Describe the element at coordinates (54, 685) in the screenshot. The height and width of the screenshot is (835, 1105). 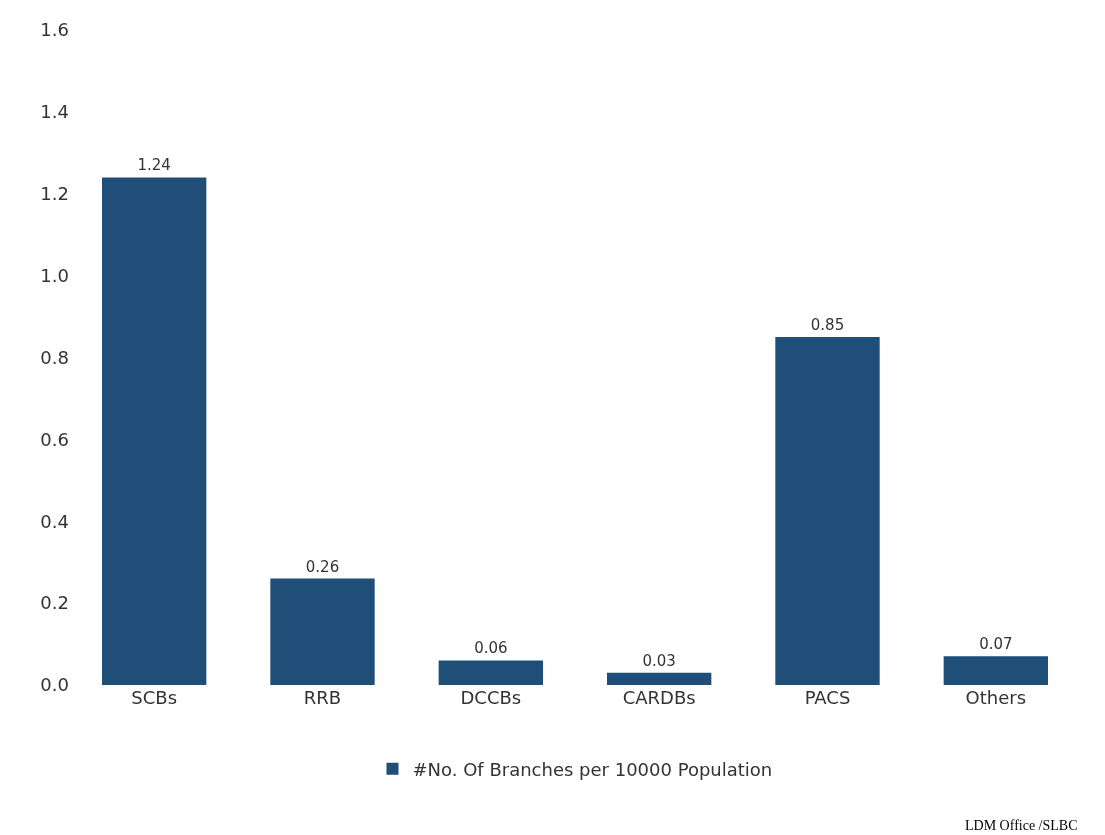
I see `y-tick-label: 0.0` at that location.